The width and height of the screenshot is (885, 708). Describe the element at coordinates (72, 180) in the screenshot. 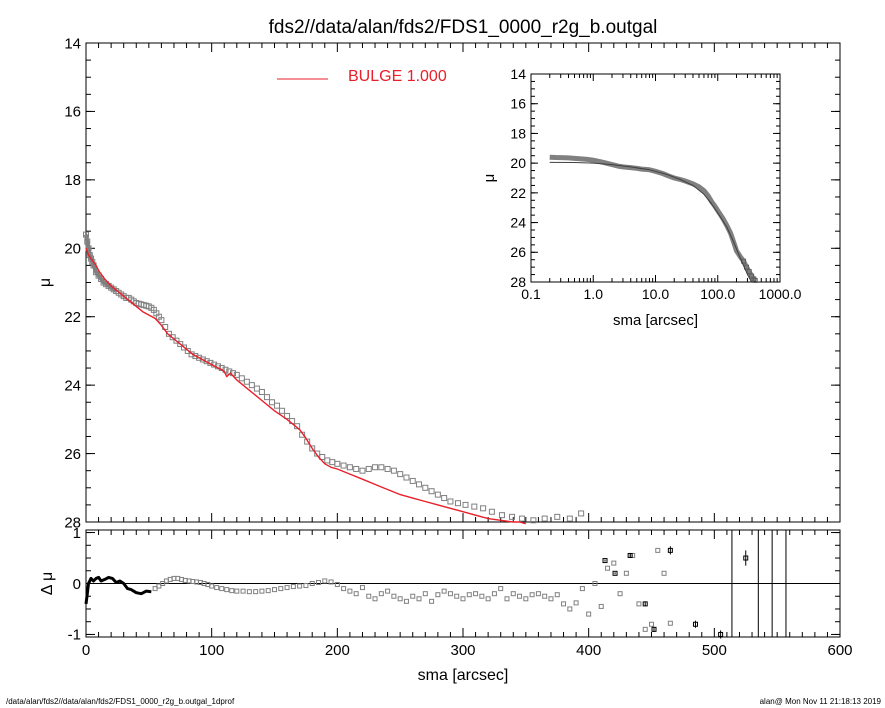

I see `y-tick-label: 18` at that location.